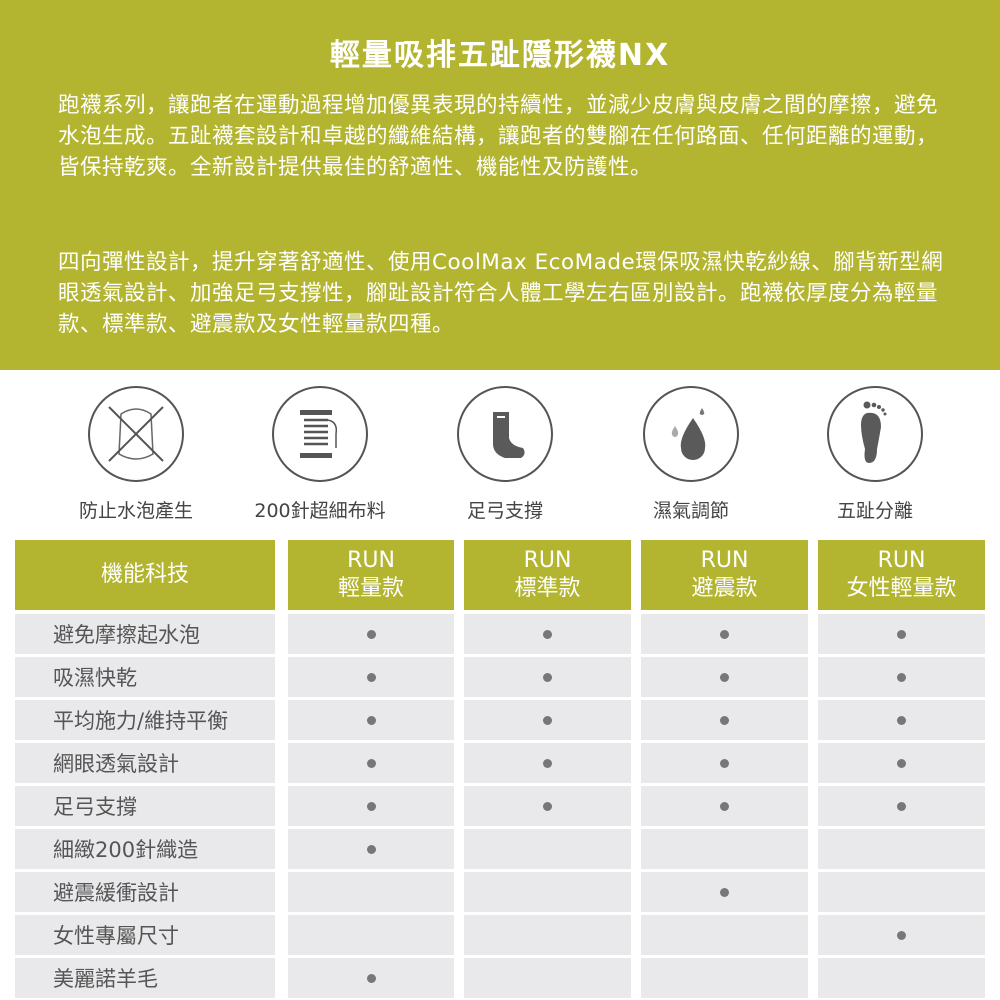  Describe the element at coordinates (500, 55) in the screenshot. I see `product-title: 輕量吸排五趾隱形襪NX` at that location.